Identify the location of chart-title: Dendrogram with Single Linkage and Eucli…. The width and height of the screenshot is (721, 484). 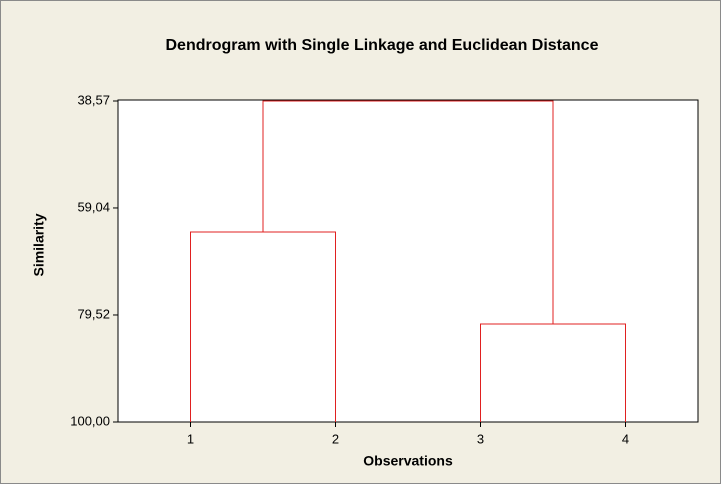
(382, 45).